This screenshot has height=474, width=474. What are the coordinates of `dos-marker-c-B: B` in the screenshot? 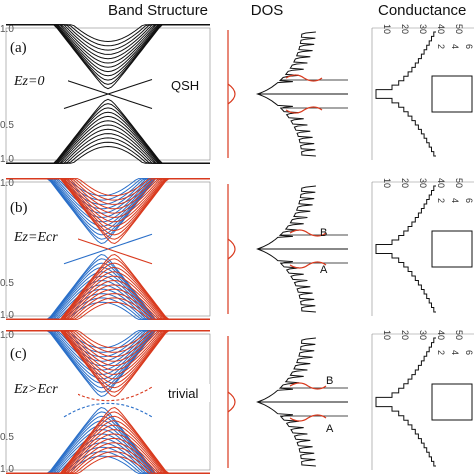 It's located at (329, 381).